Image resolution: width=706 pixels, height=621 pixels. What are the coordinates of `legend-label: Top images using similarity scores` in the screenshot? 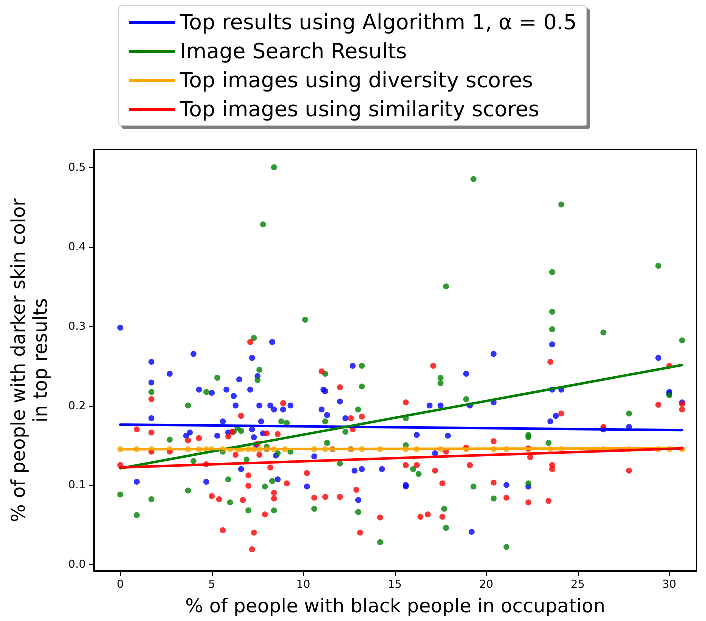 It's located at (359, 110).